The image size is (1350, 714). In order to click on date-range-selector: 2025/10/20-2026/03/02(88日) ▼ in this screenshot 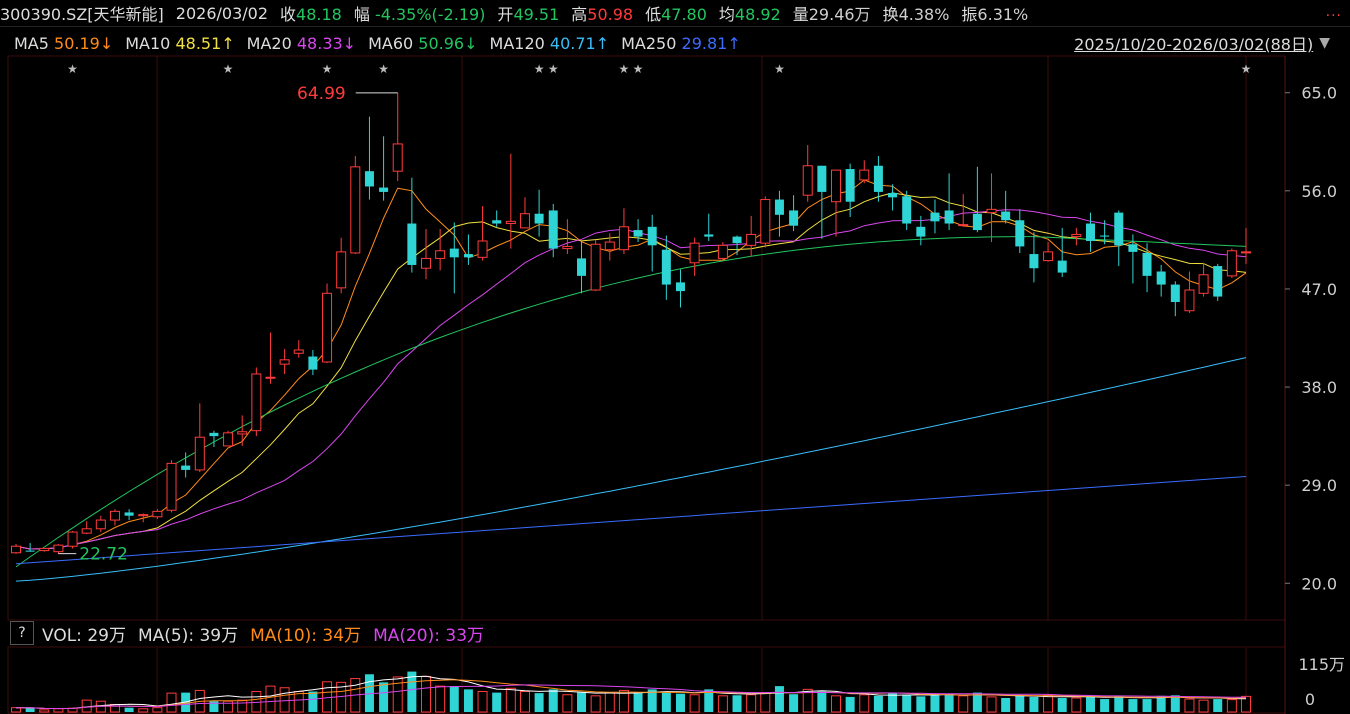, I will do `click(1202, 43)`.